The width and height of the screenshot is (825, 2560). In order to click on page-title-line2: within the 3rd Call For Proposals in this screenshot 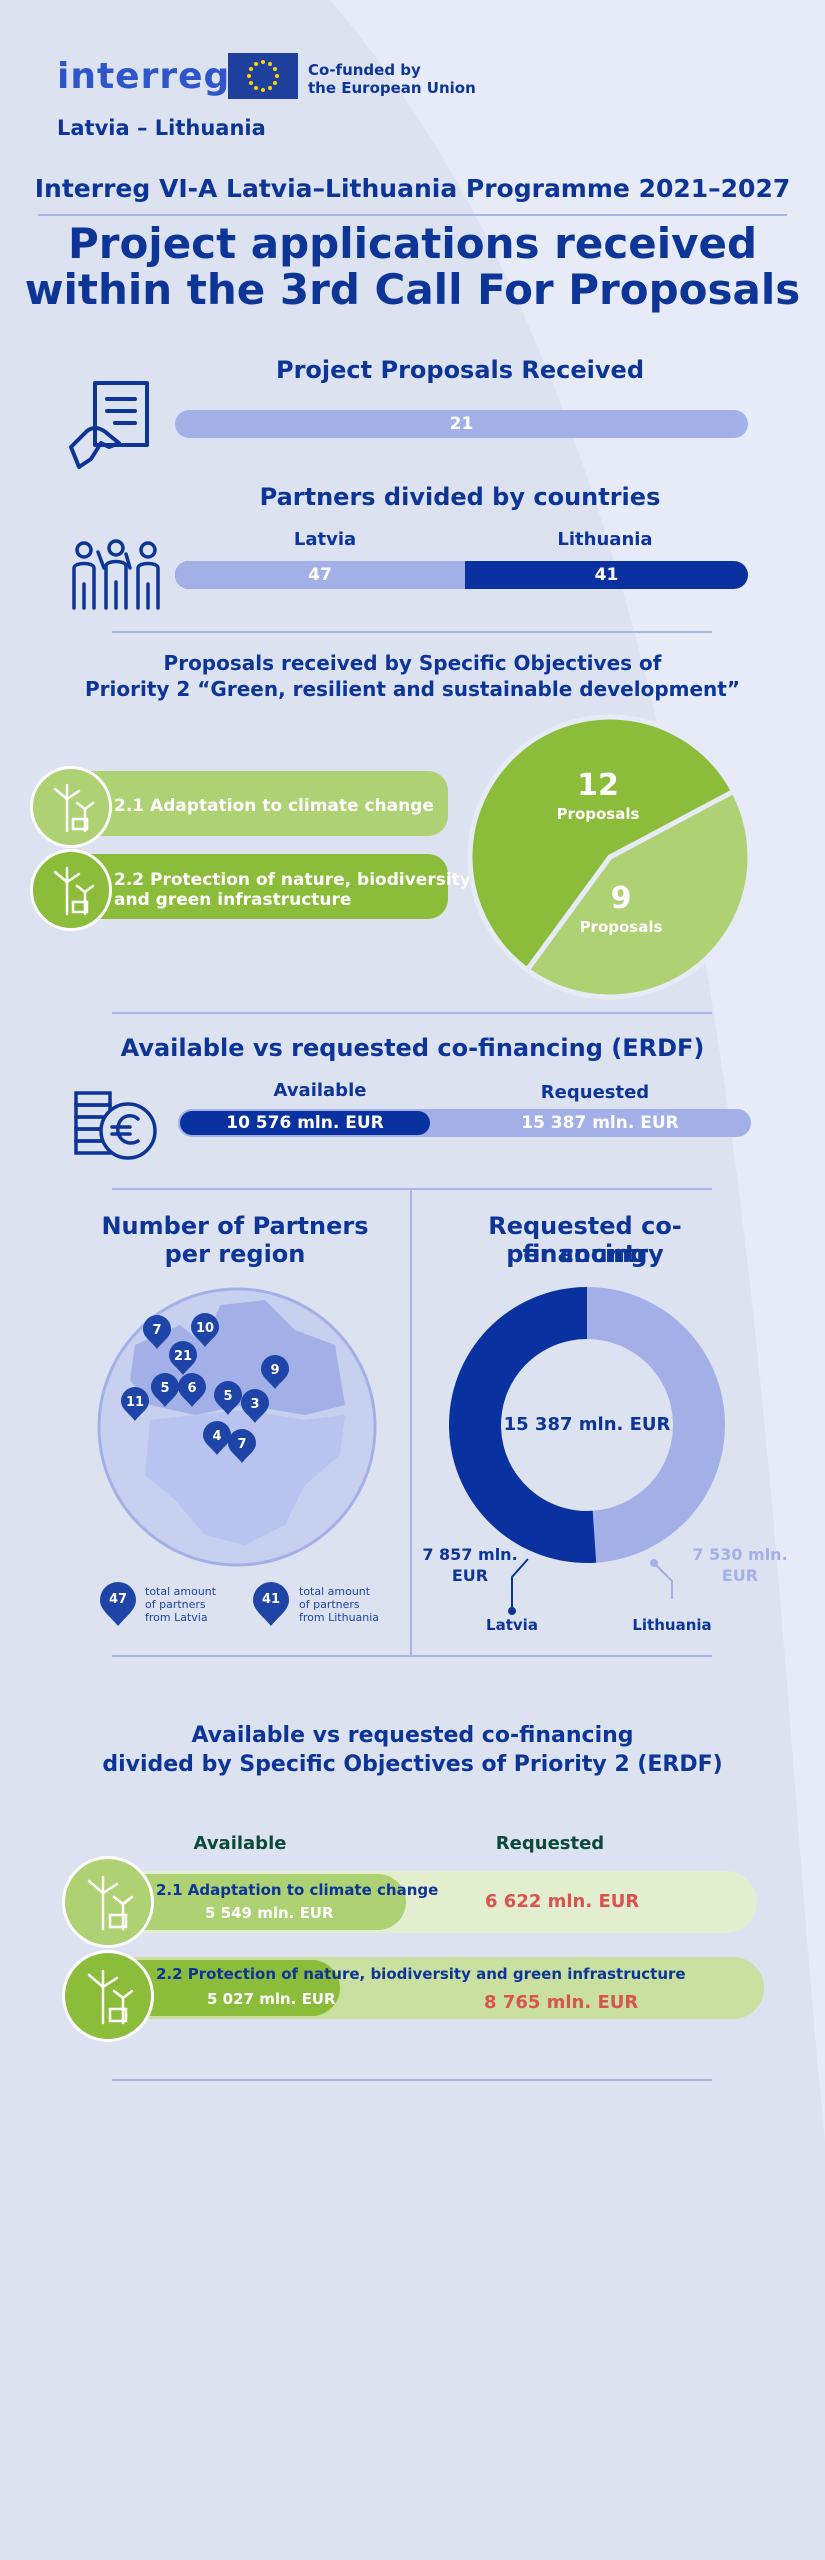, I will do `click(412, 289)`.